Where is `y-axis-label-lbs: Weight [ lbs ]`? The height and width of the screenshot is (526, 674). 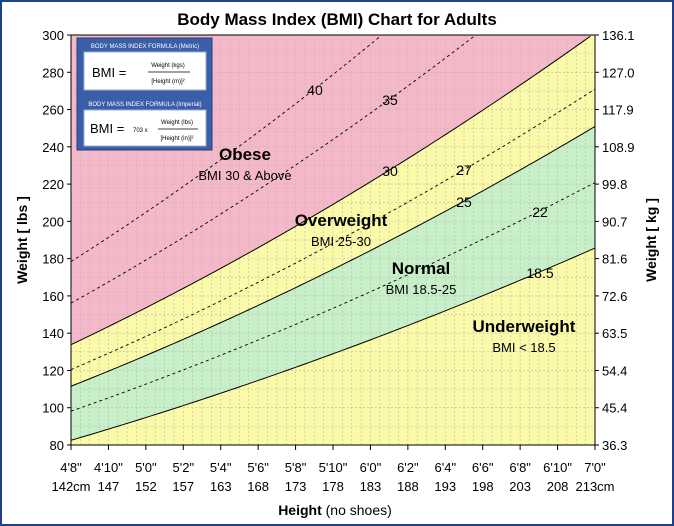 y-axis-label-lbs: Weight [ lbs ] is located at coordinates (22, 240).